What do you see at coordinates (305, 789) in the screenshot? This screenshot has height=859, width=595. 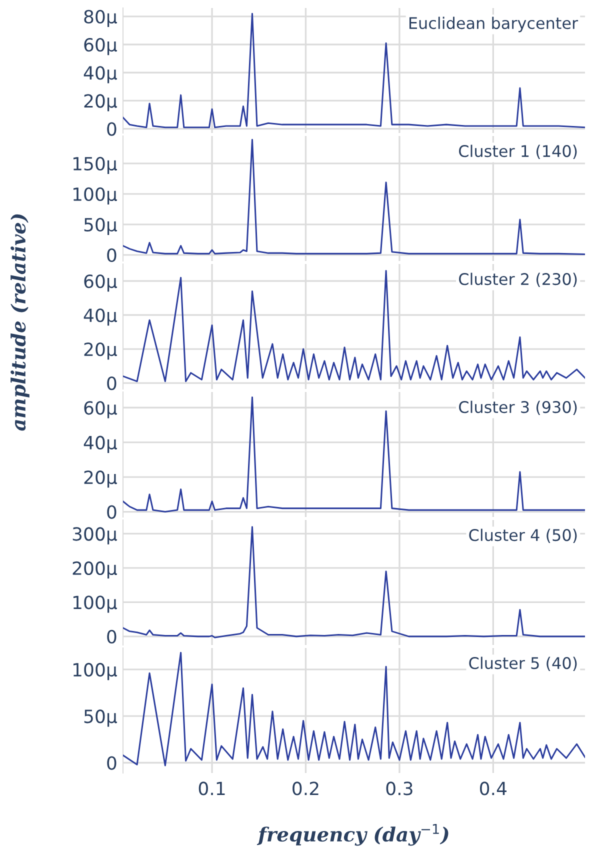 I see `x-tick-label: 0.2` at bounding box center [305, 789].